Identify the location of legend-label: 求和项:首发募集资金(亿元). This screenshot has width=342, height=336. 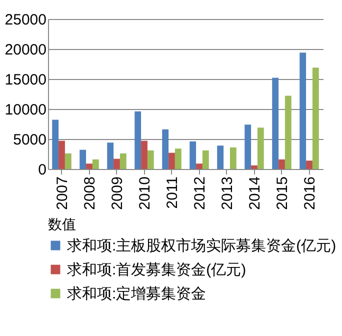
(156, 270).